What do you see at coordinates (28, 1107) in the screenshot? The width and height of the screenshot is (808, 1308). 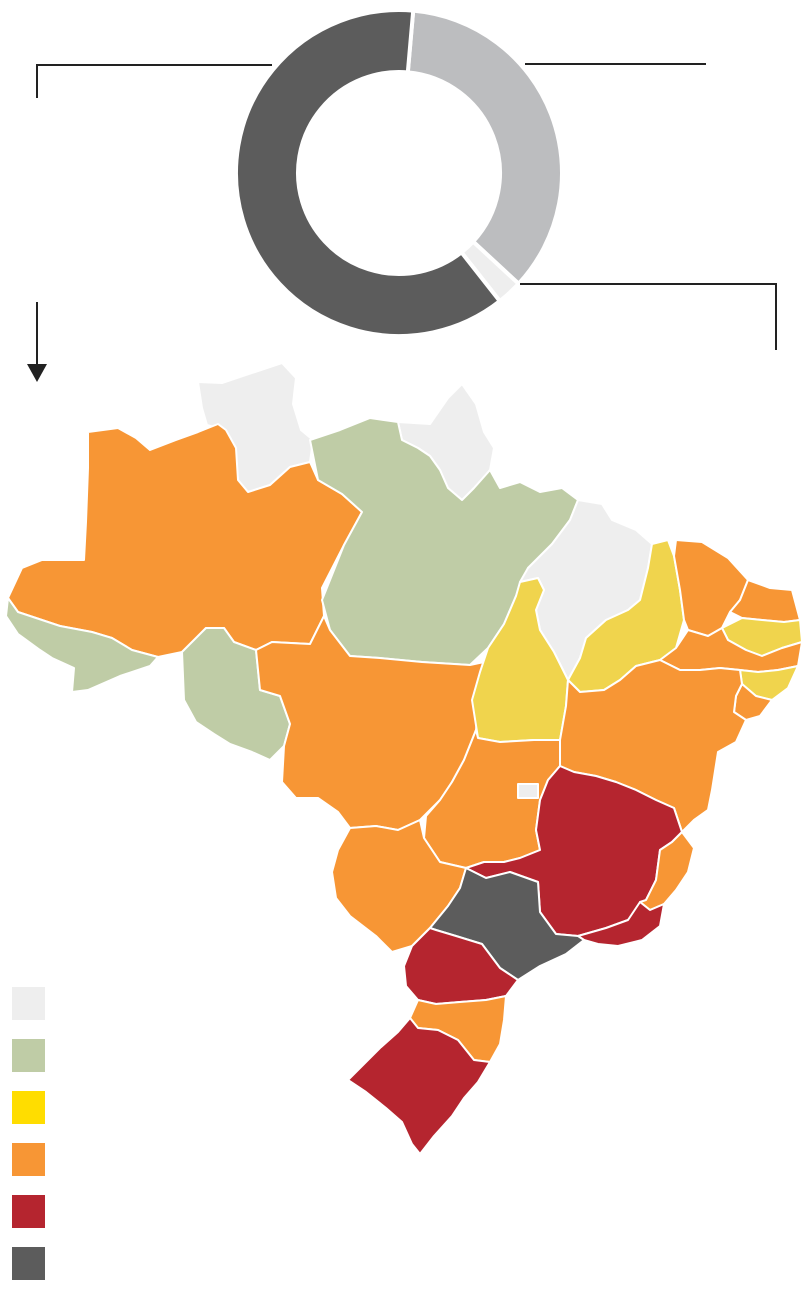 I see `legend-swatch-yellow` at bounding box center [28, 1107].